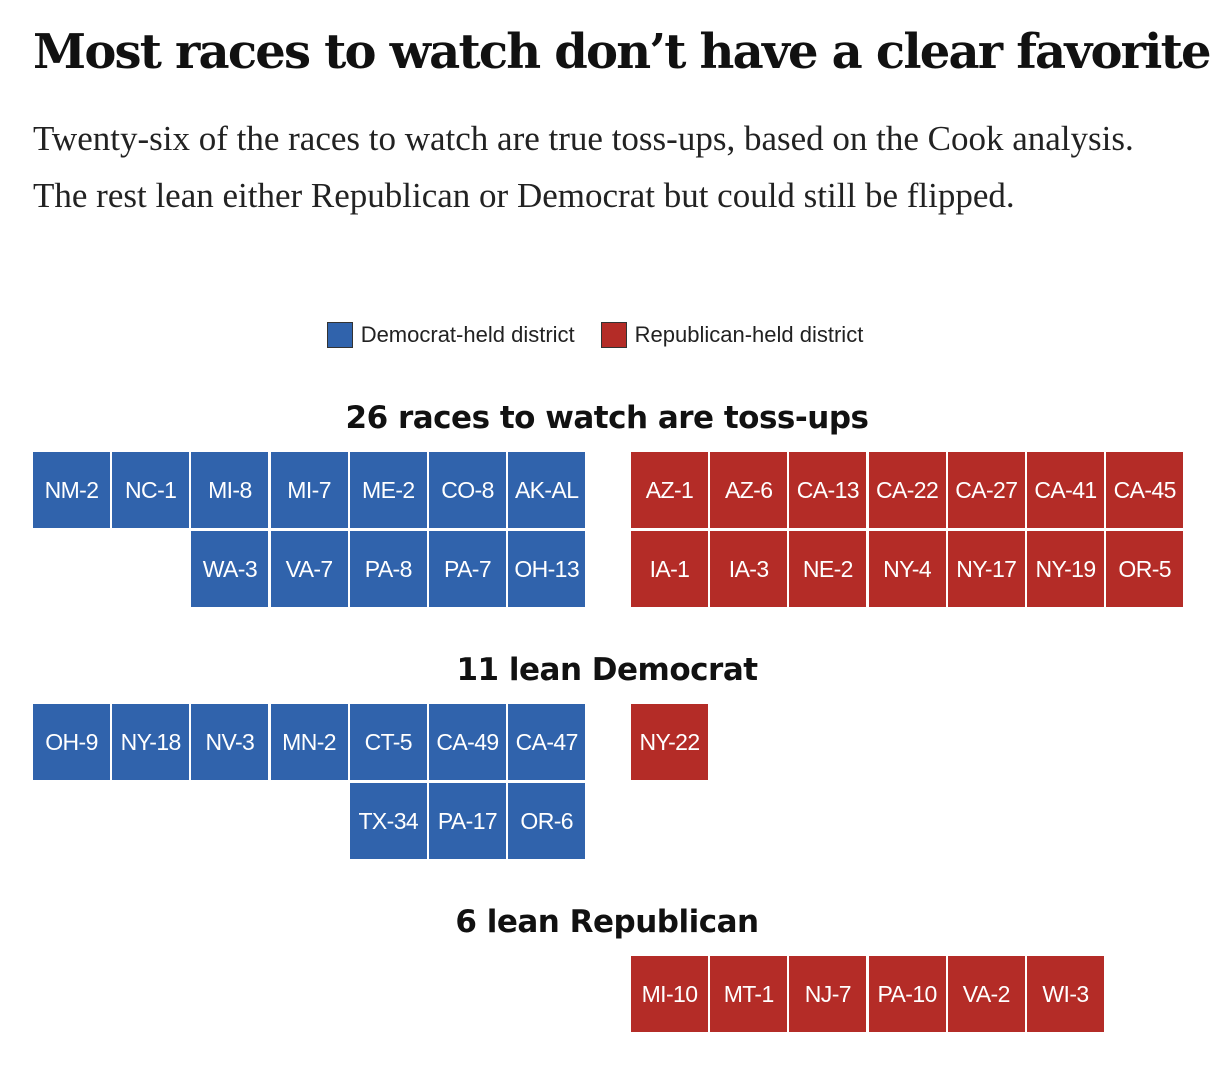 Image resolution: width=1224 pixels, height=1070 pixels. I want to click on district-tile-republican: NJ-7, so click(828, 994).